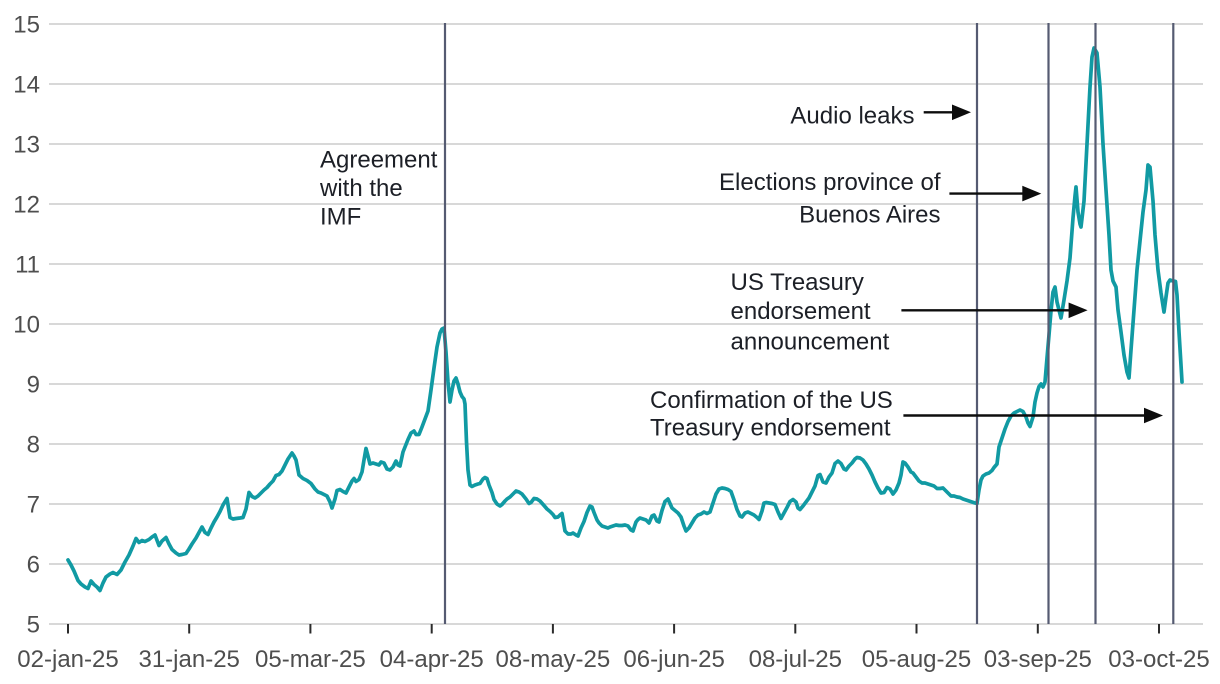  I want to click on svg-text: 13, so click(26, 144).